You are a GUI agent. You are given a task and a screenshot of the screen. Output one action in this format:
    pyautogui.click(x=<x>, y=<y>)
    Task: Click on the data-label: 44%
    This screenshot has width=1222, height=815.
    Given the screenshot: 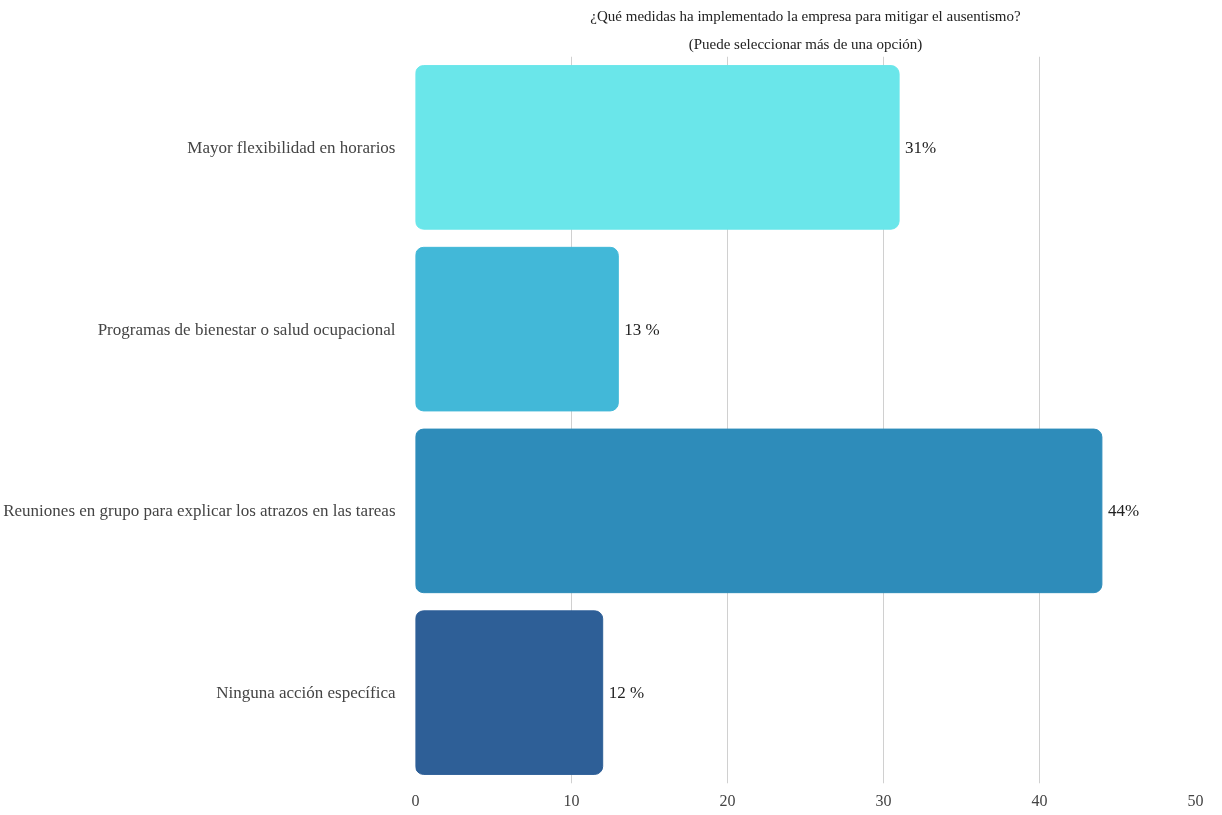 What is the action you would take?
    pyautogui.click(x=1123, y=511)
    